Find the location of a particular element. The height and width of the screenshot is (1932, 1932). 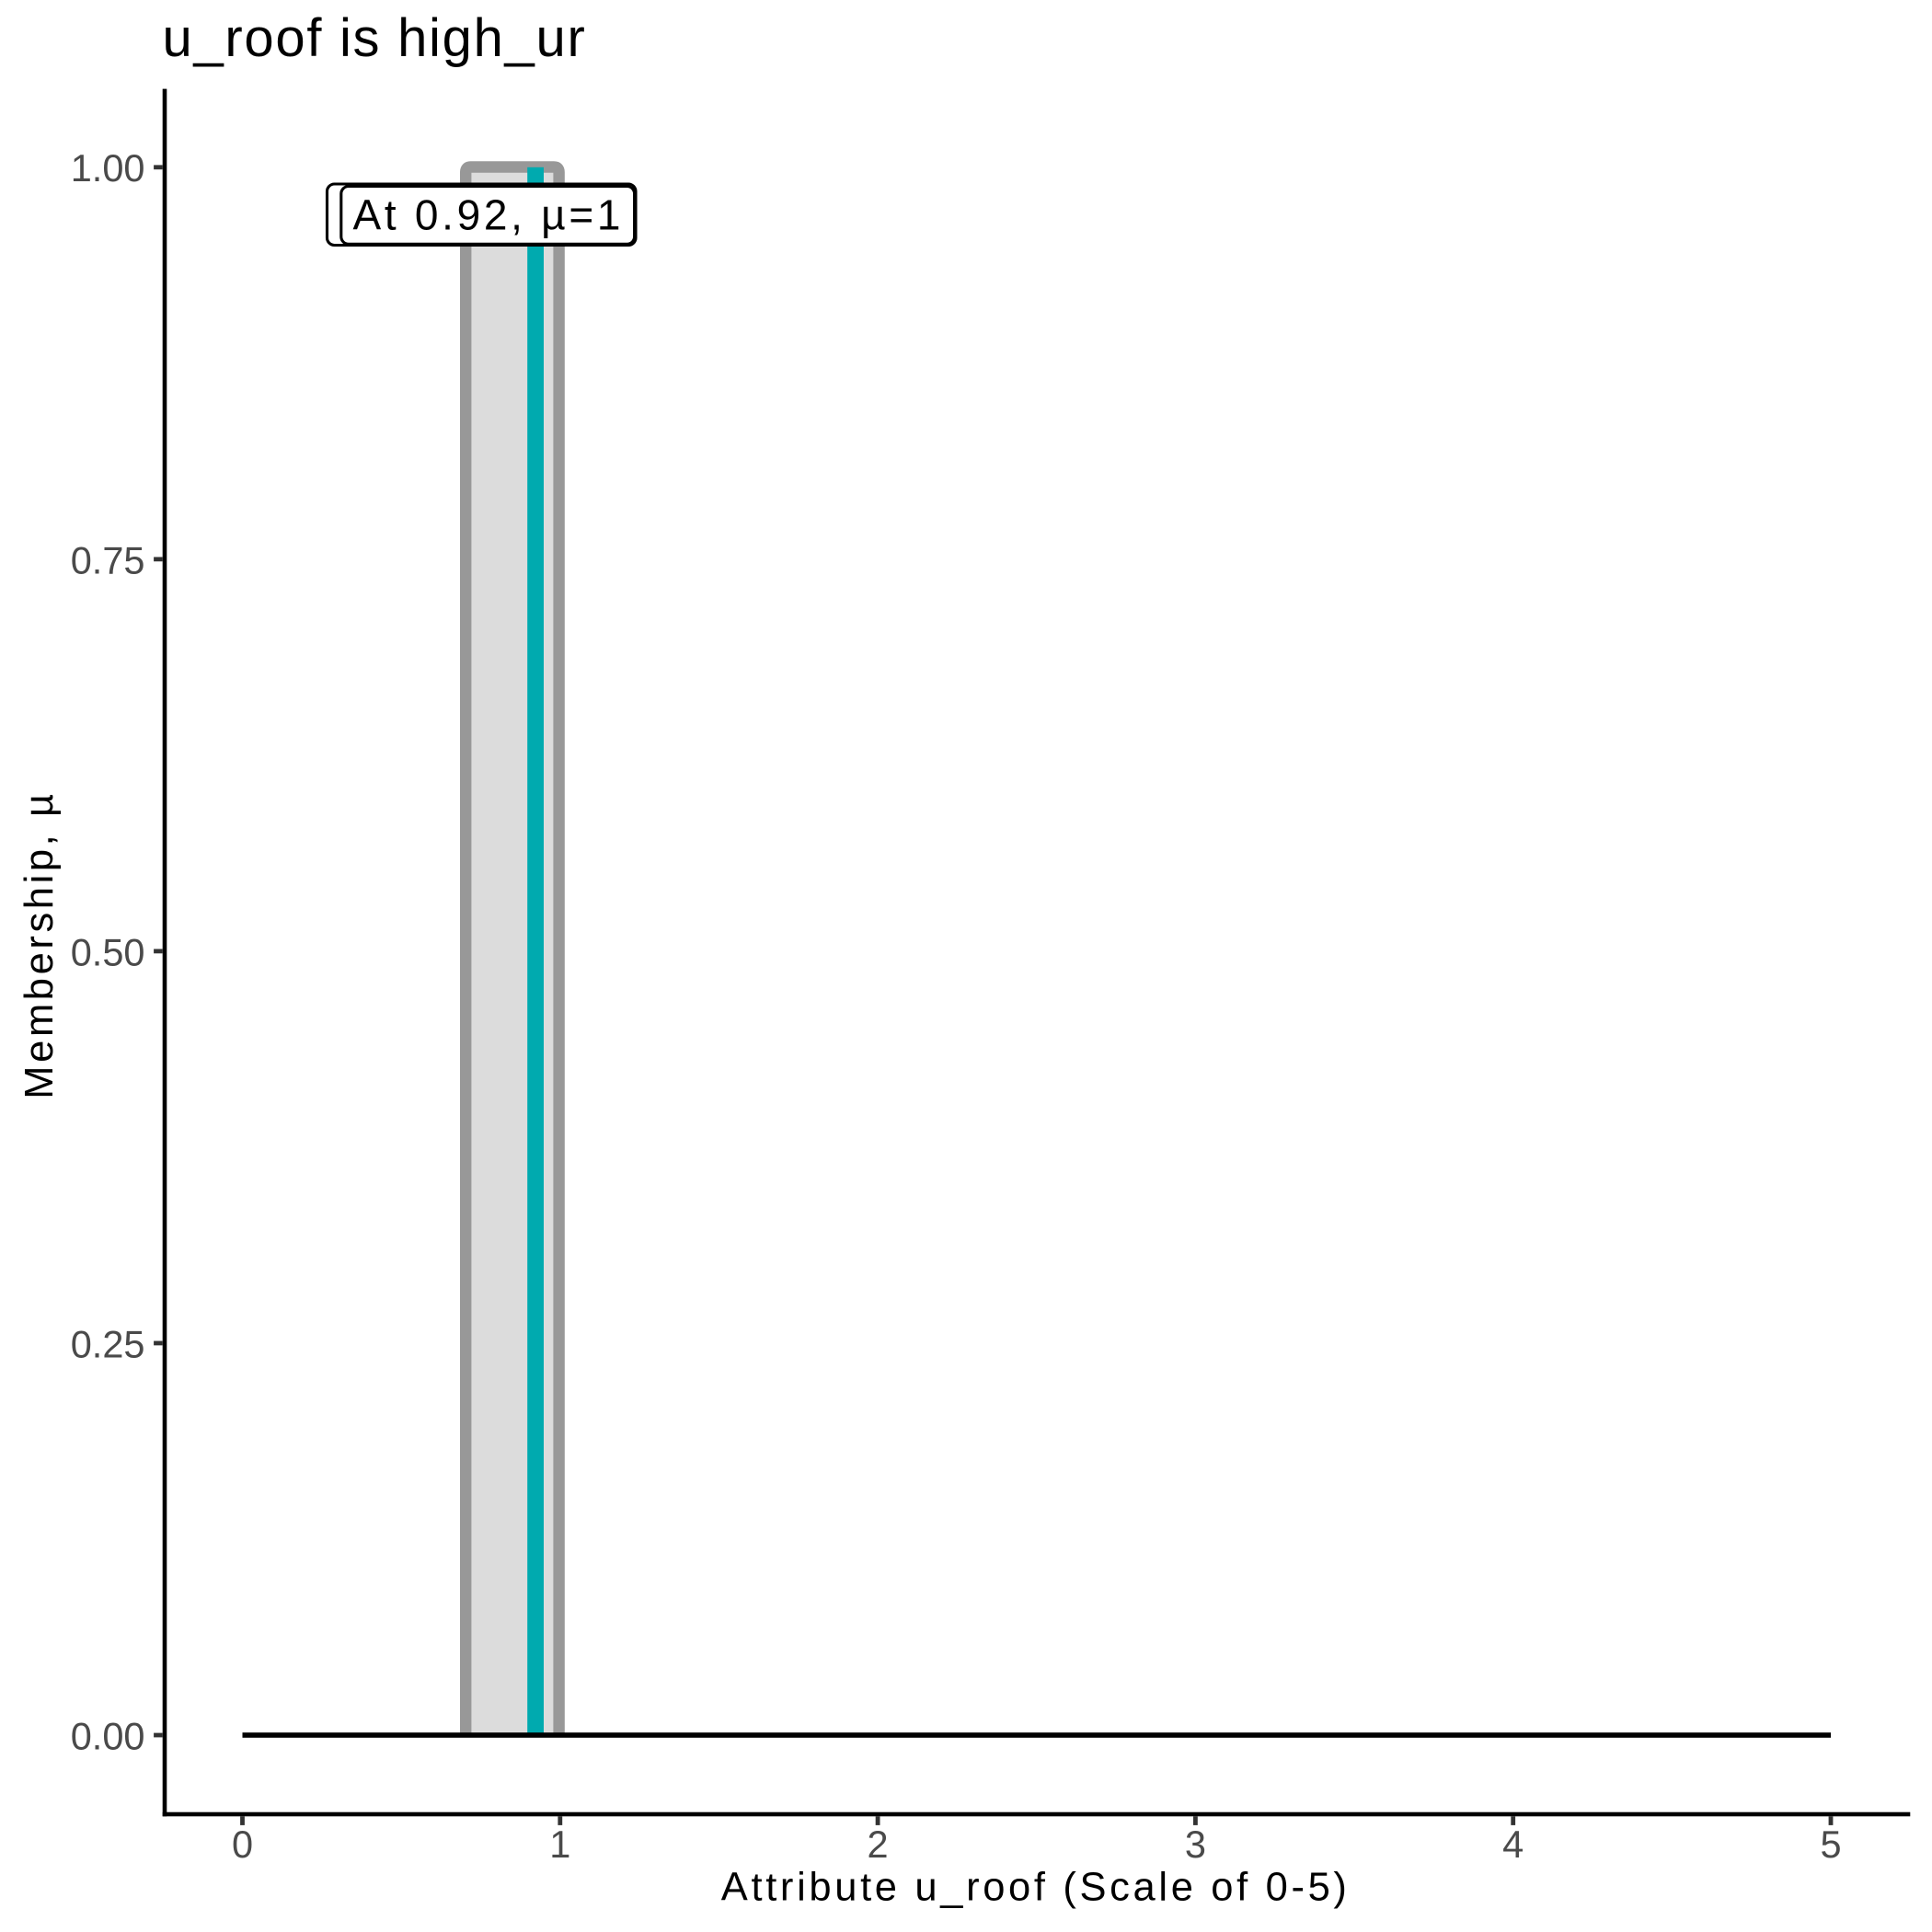

svg-text: 1.00 is located at coordinates (108, 168).